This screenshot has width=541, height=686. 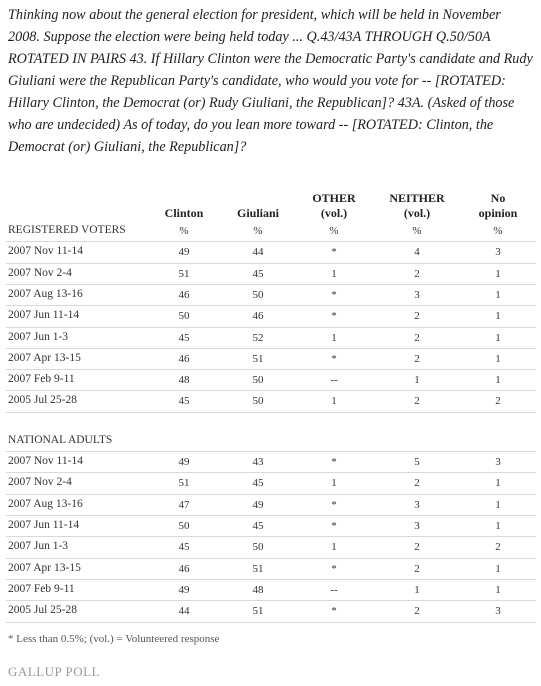 What do you see at coordinates (54, 671) in the screenshot?
I see `logo: GALLUP POLL` at bounding box center [54, 671].